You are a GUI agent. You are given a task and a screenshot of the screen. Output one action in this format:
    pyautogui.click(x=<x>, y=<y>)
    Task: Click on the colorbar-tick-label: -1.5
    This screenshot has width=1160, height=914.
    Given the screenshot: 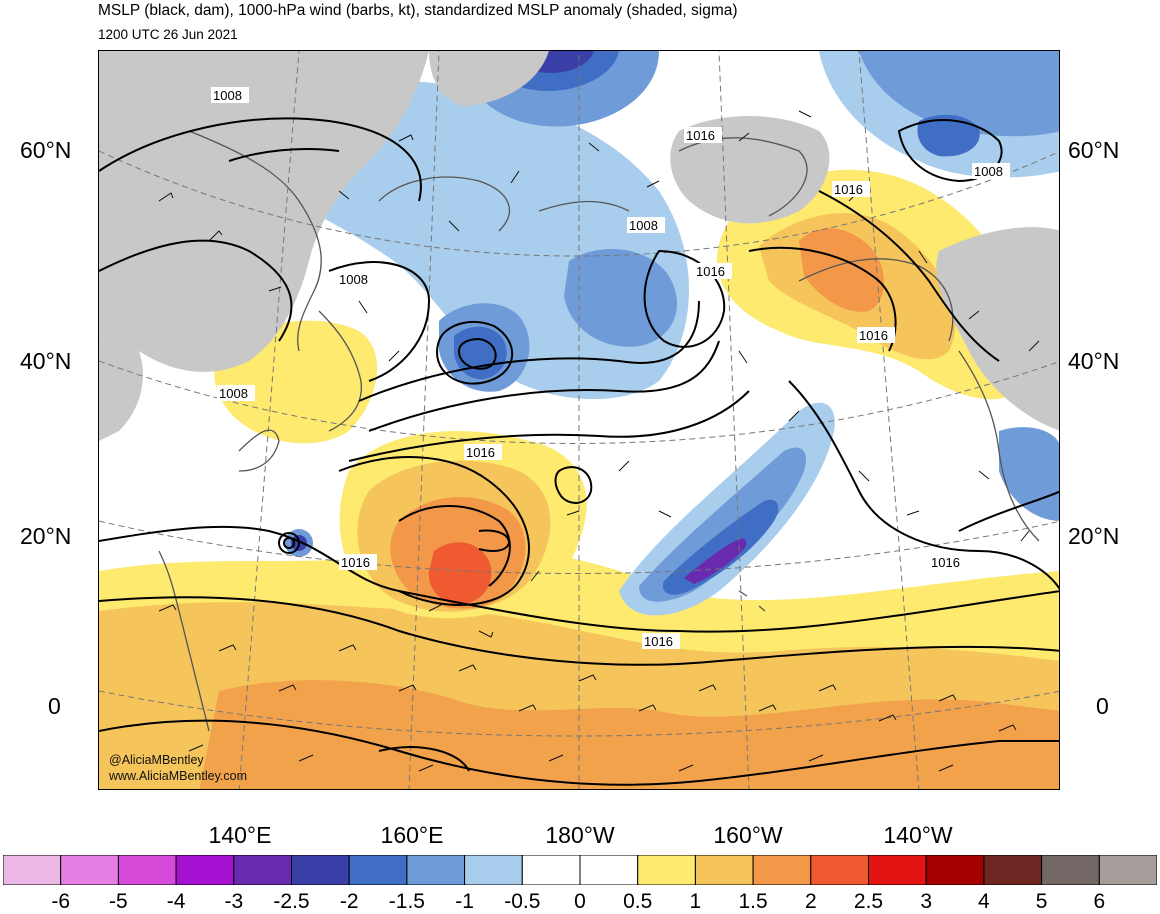 What is the action you would take?
    pyautogui.click(x=406, y=901)
    